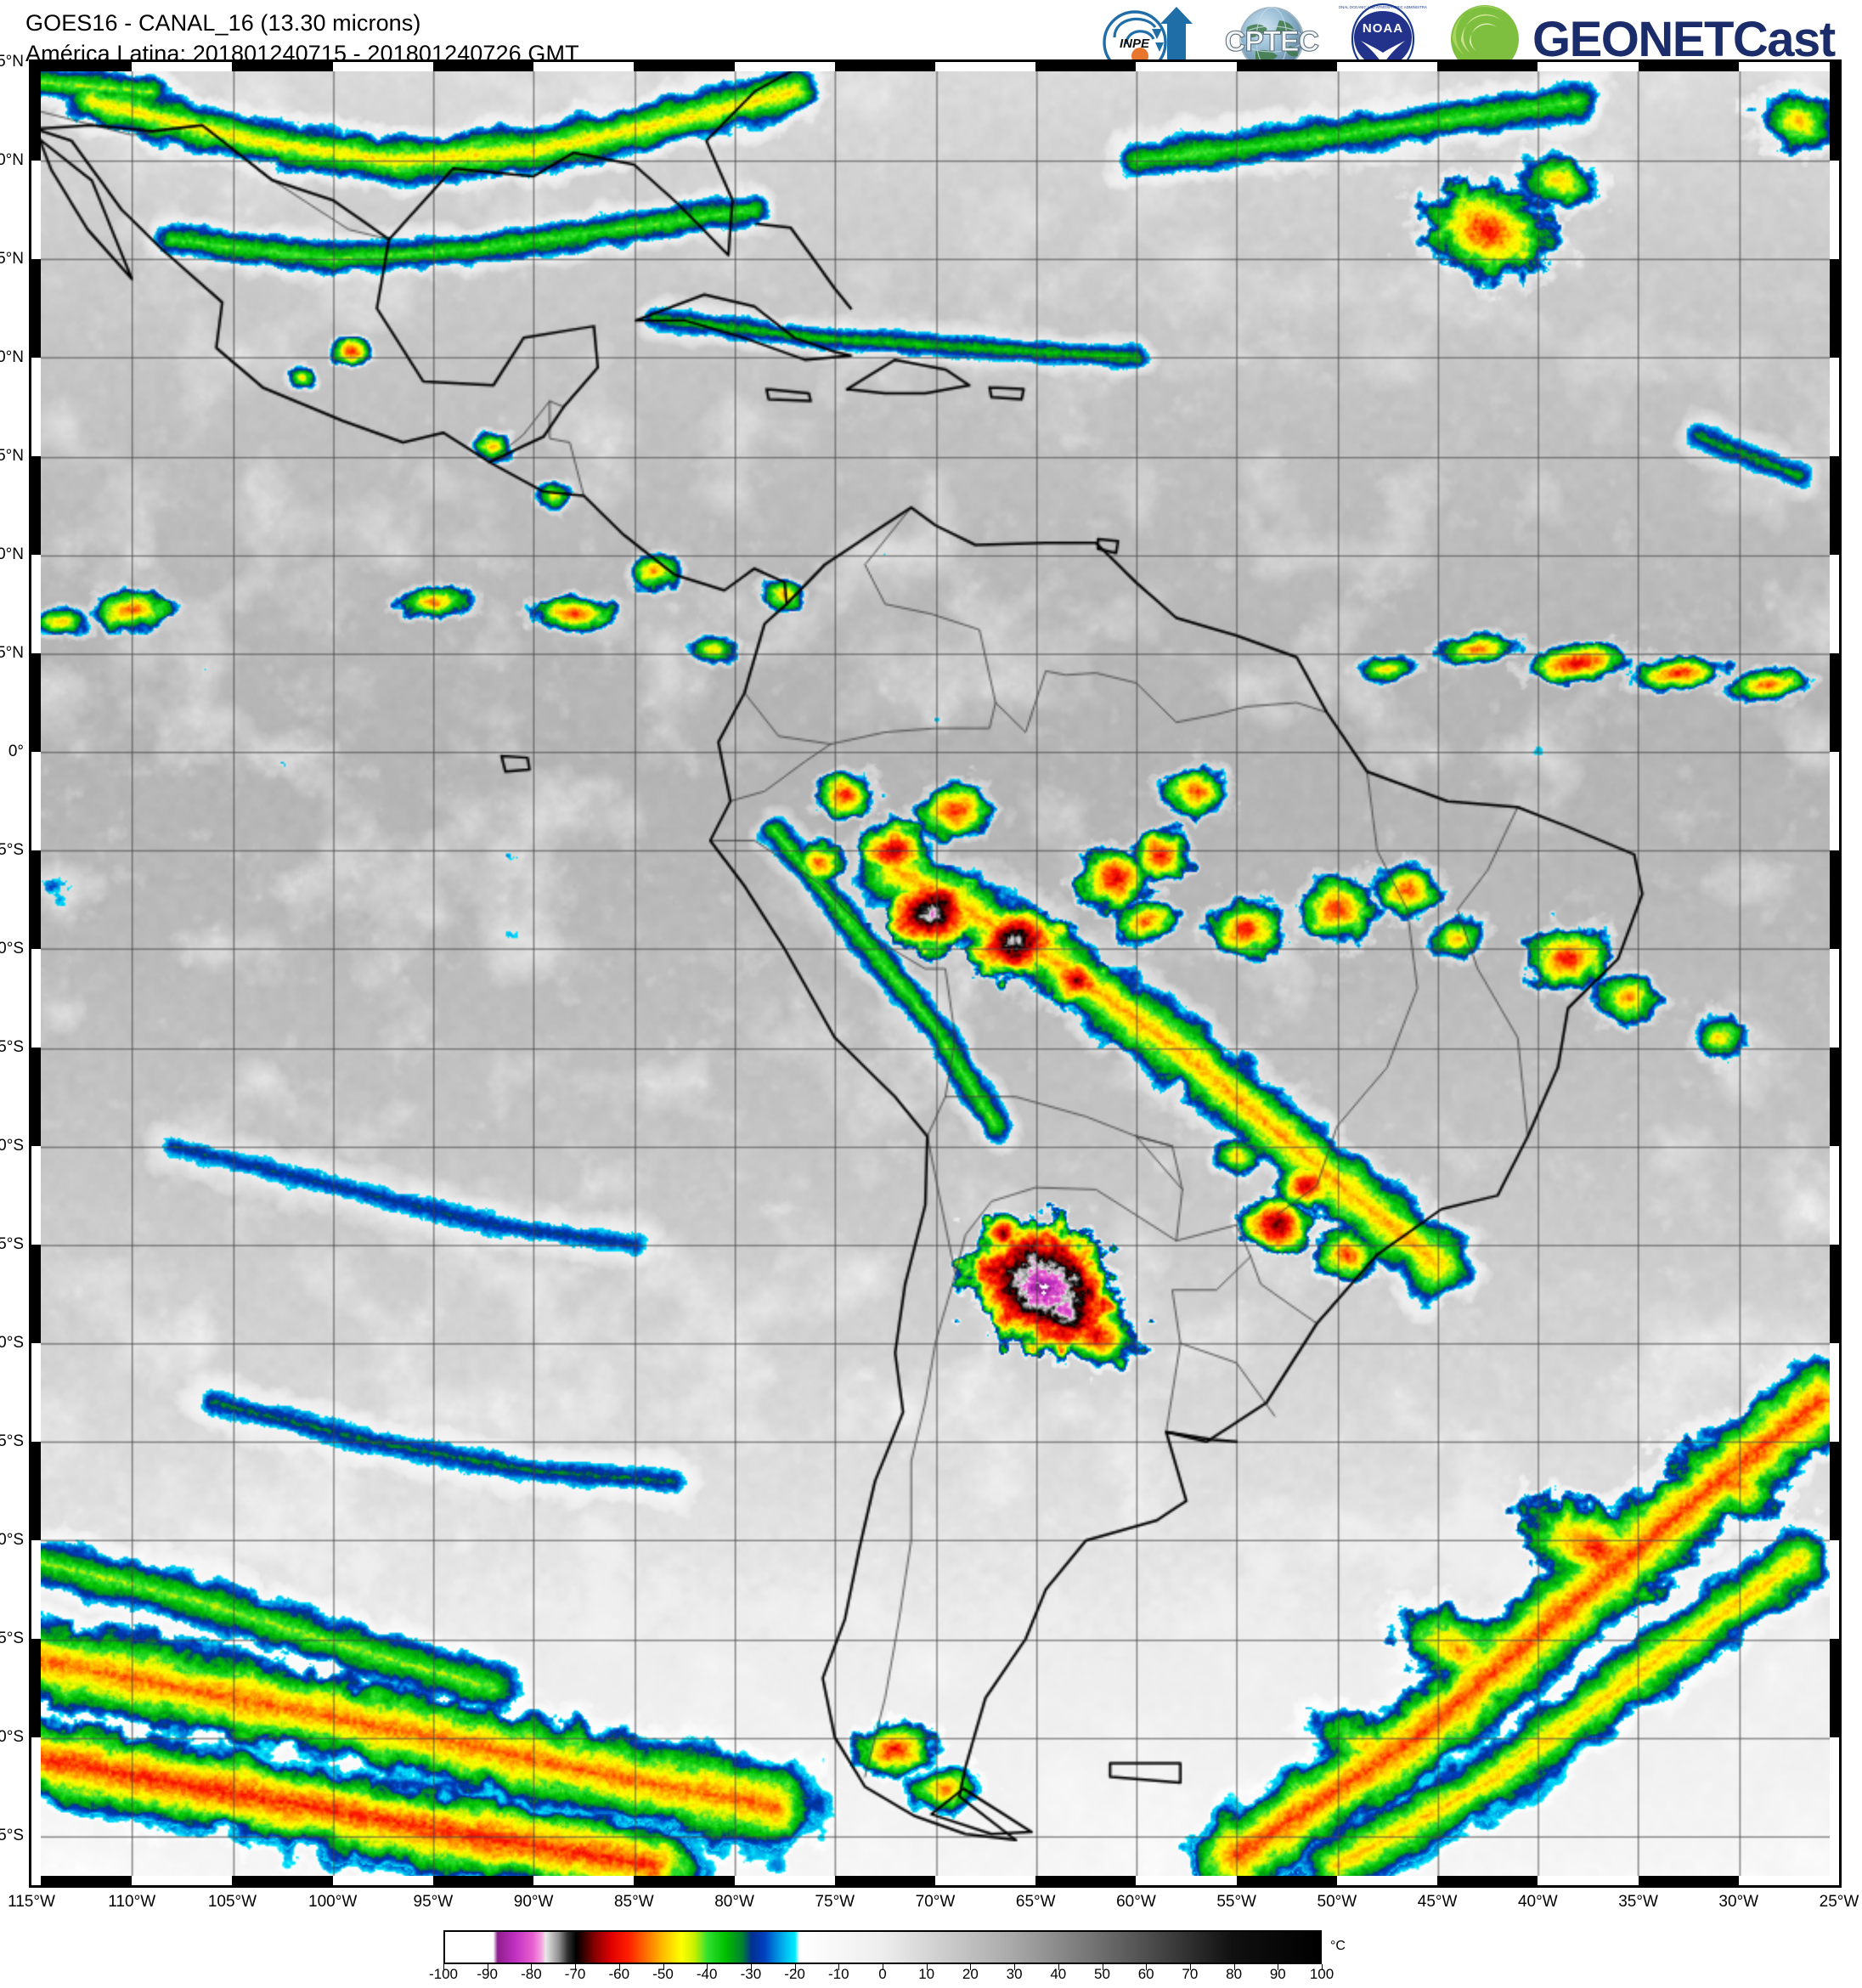 Image resolution: width=1862 pixels, height=1988 pixels. Describe the element at coordinates (1321, 1974) in the screenshot. I see `colorbar-tick-label: 100` at that location.